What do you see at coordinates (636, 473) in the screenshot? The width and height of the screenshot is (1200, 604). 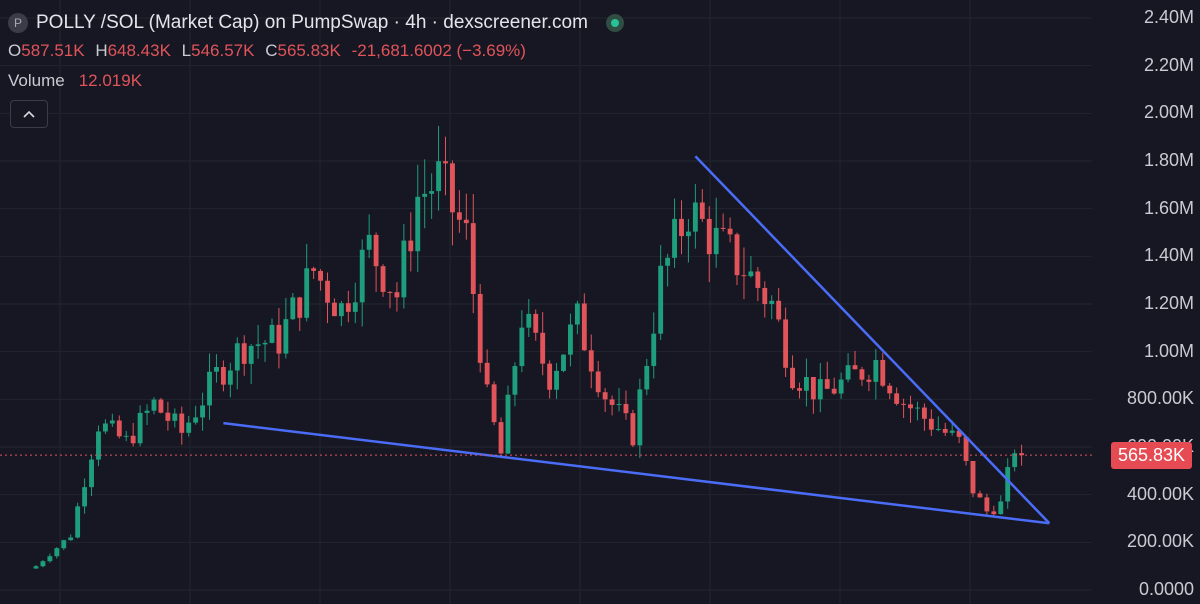 I see `support-trendline` at bounding box center [636, 473].